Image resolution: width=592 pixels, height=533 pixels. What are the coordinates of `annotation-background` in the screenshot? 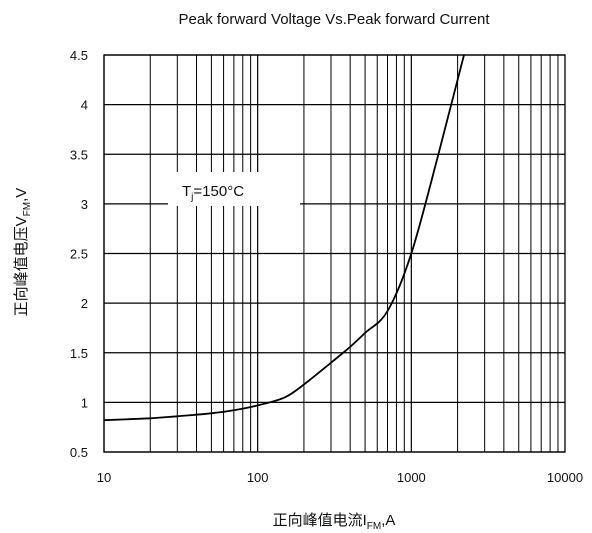 It's located at (234, 189).